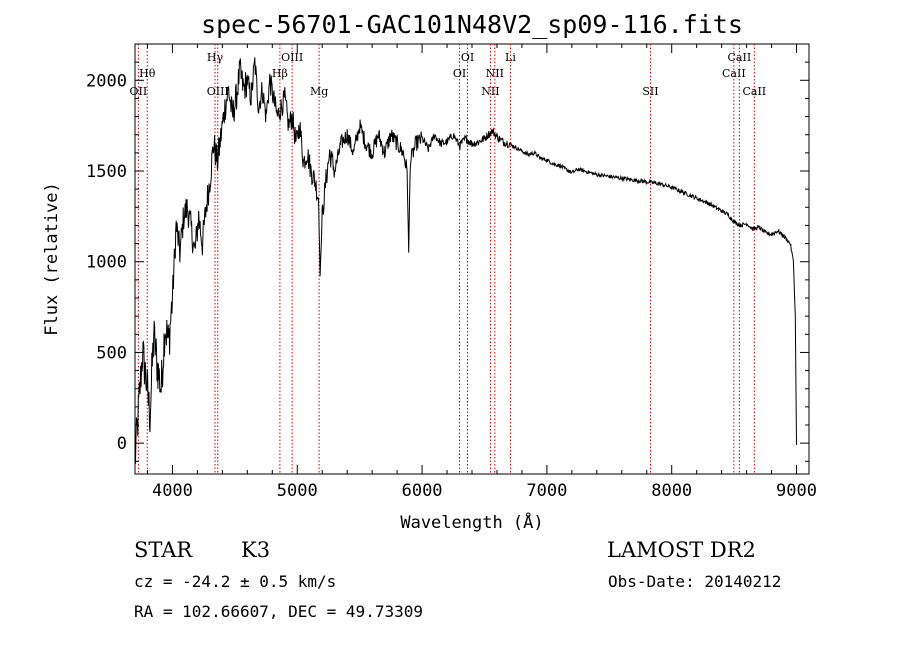 The width and height of the screenshot is (900, 649). What do you see at coordinates (510, 57) in the screenshot?
I see `spectral-line-label: Li` at bounding box center [510, 57].